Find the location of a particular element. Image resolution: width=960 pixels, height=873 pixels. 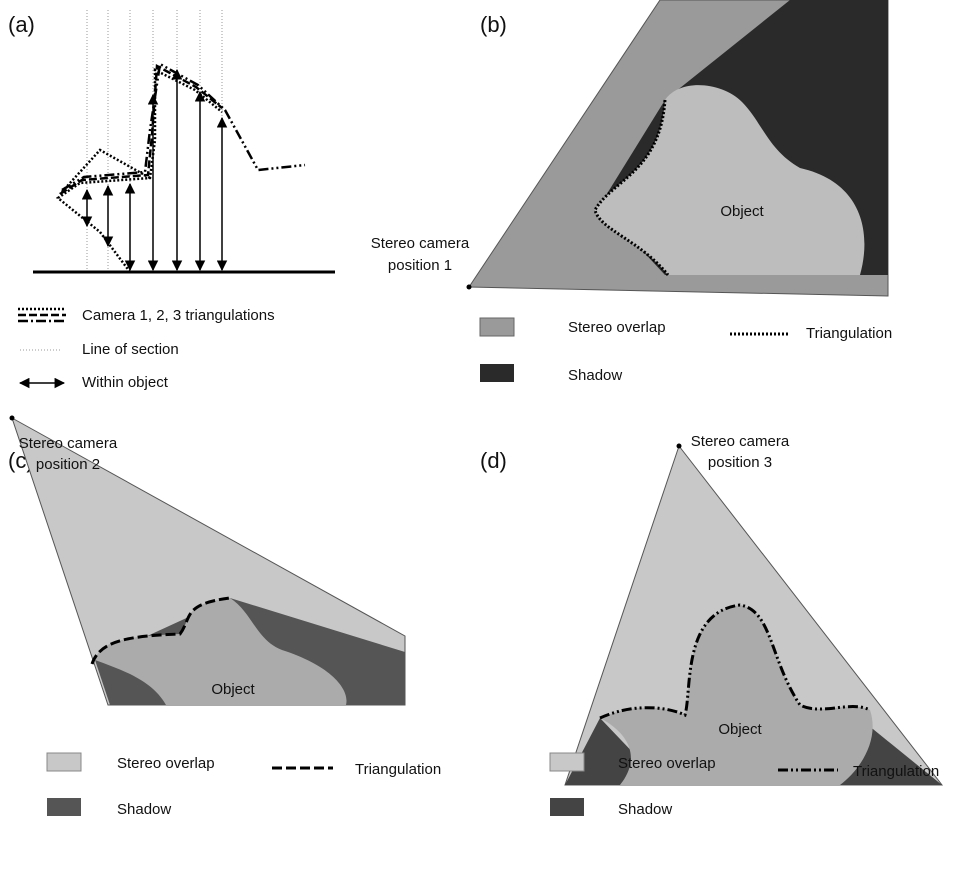

panel-label: (d) is located at coordinates (493, 460).